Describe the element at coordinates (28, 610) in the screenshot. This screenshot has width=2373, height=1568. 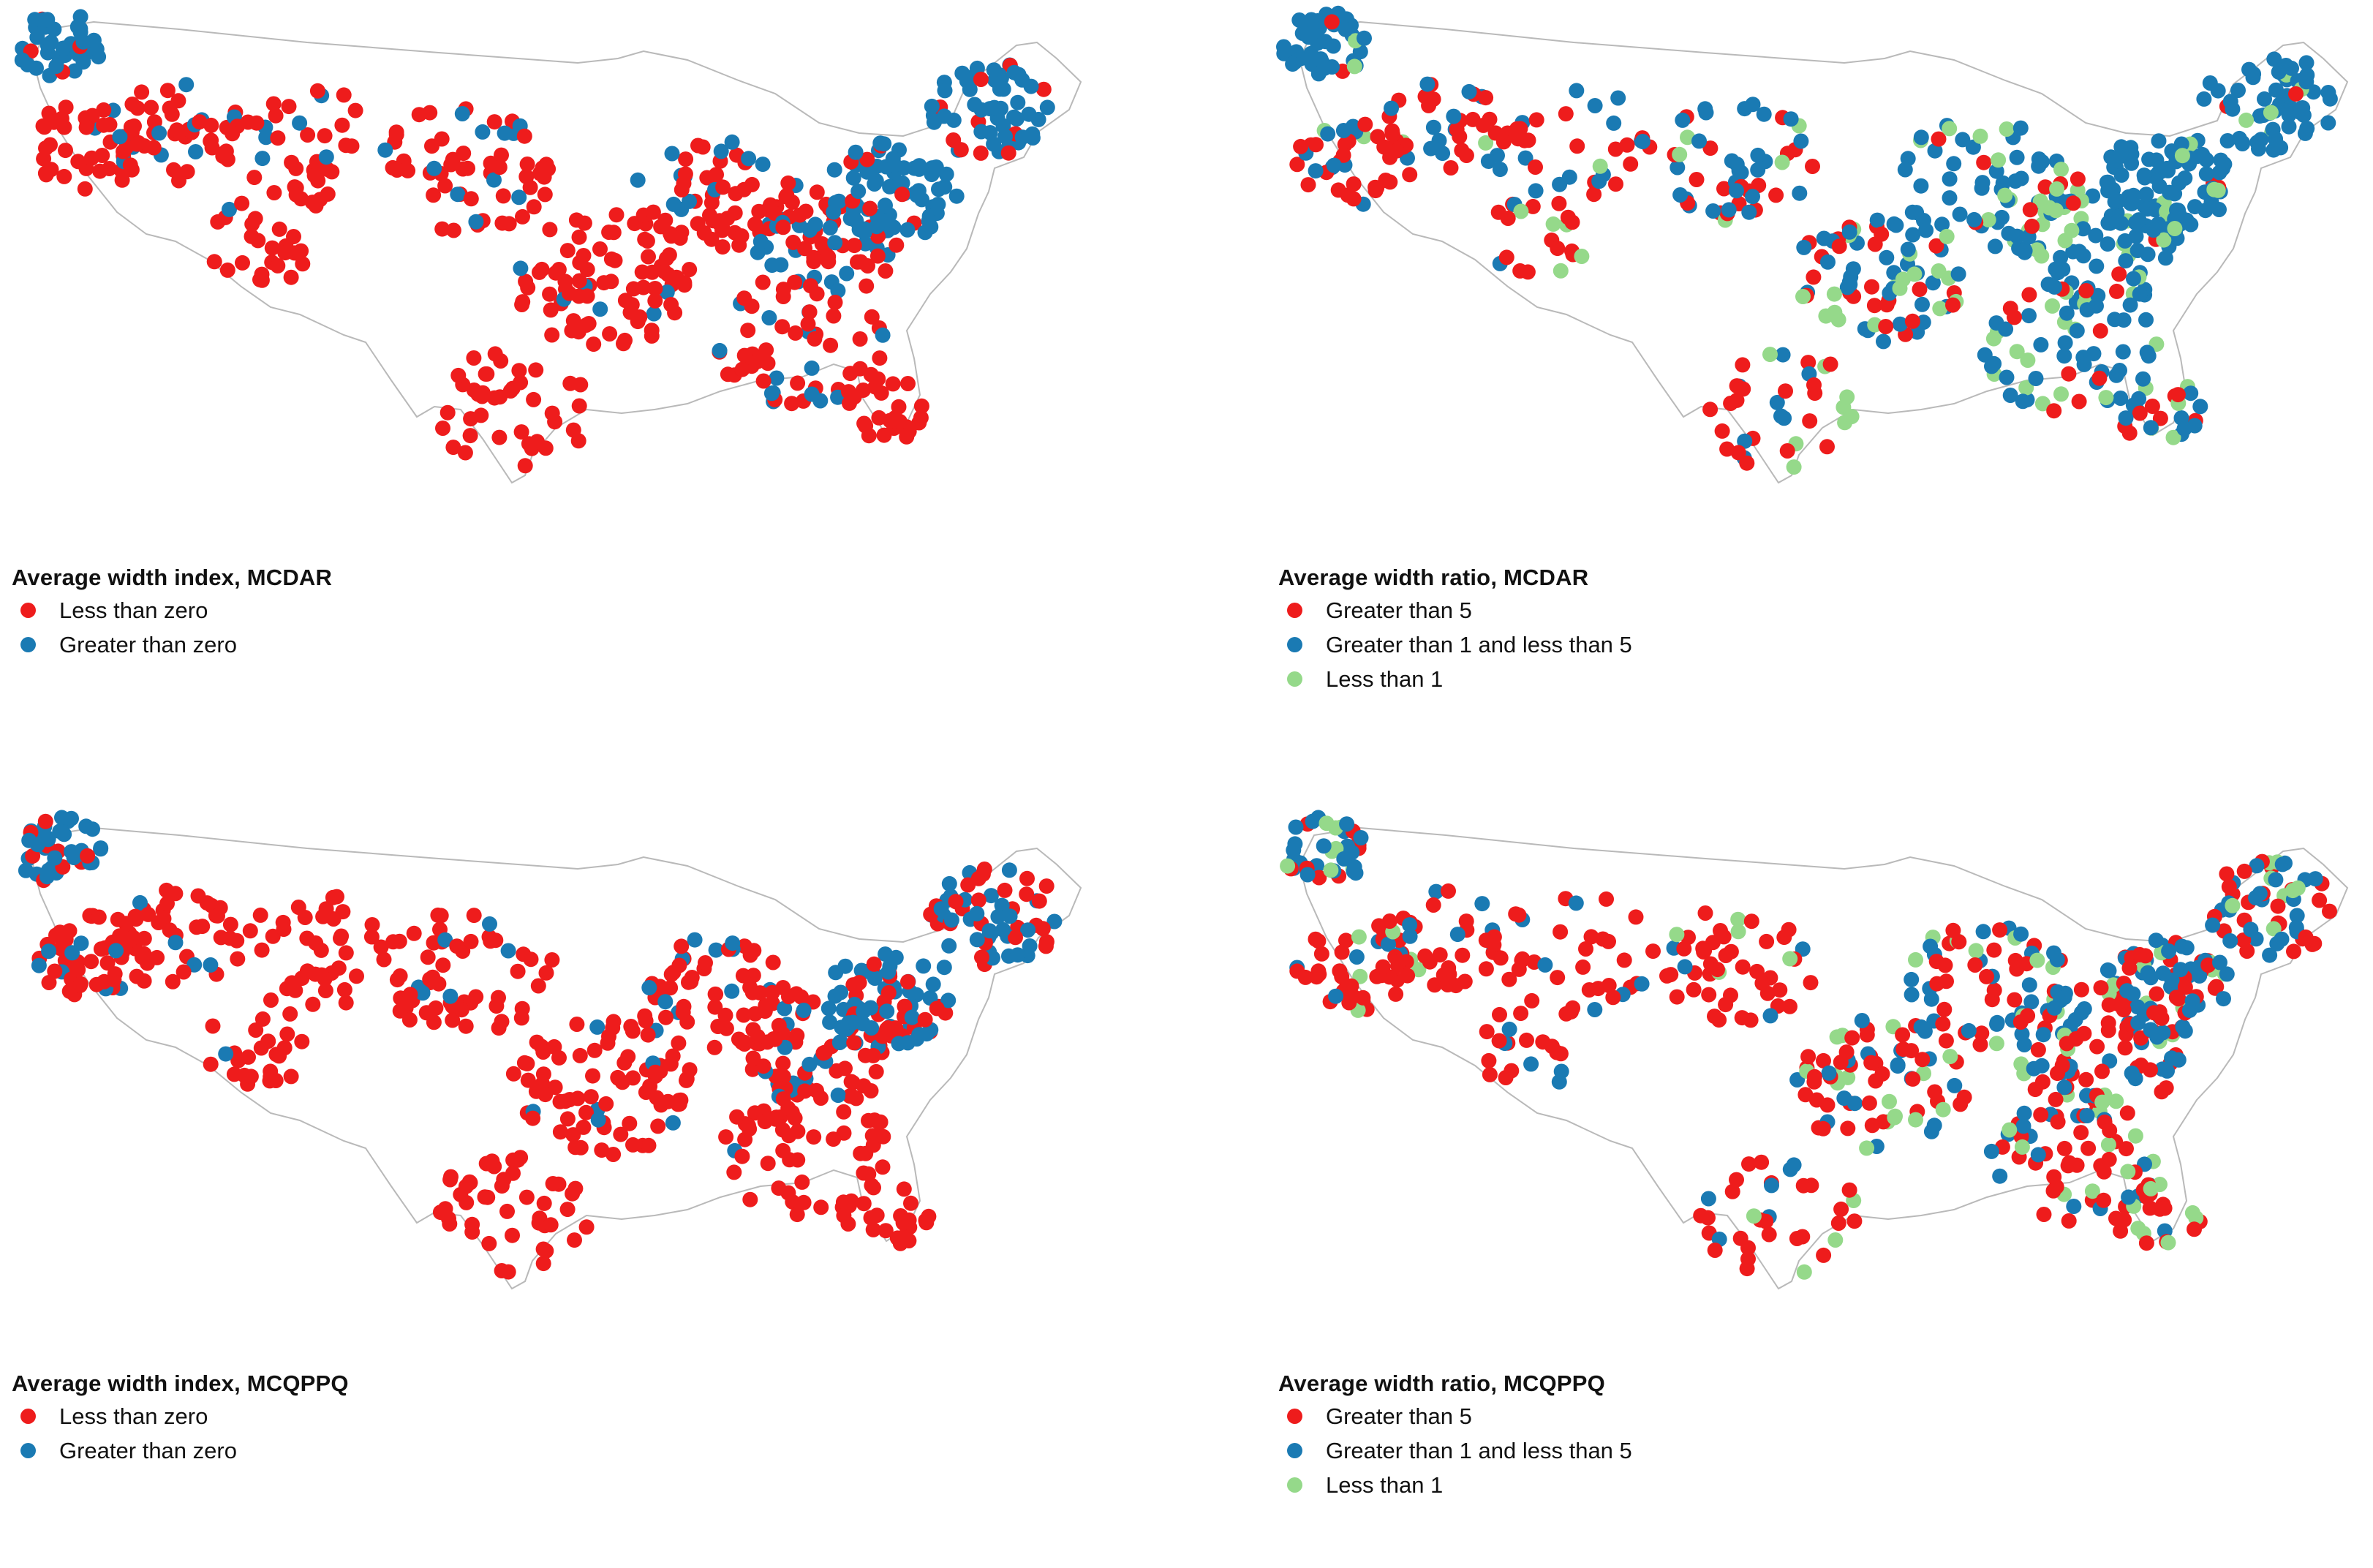
I see `red-dot-icon` at that location.